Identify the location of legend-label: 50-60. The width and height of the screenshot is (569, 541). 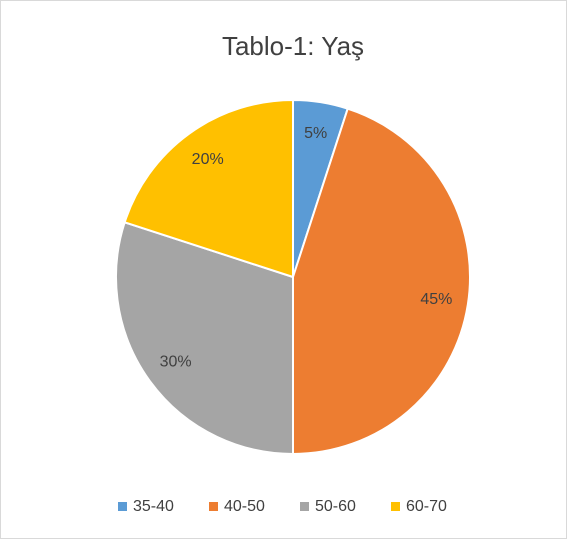
(335, 506).